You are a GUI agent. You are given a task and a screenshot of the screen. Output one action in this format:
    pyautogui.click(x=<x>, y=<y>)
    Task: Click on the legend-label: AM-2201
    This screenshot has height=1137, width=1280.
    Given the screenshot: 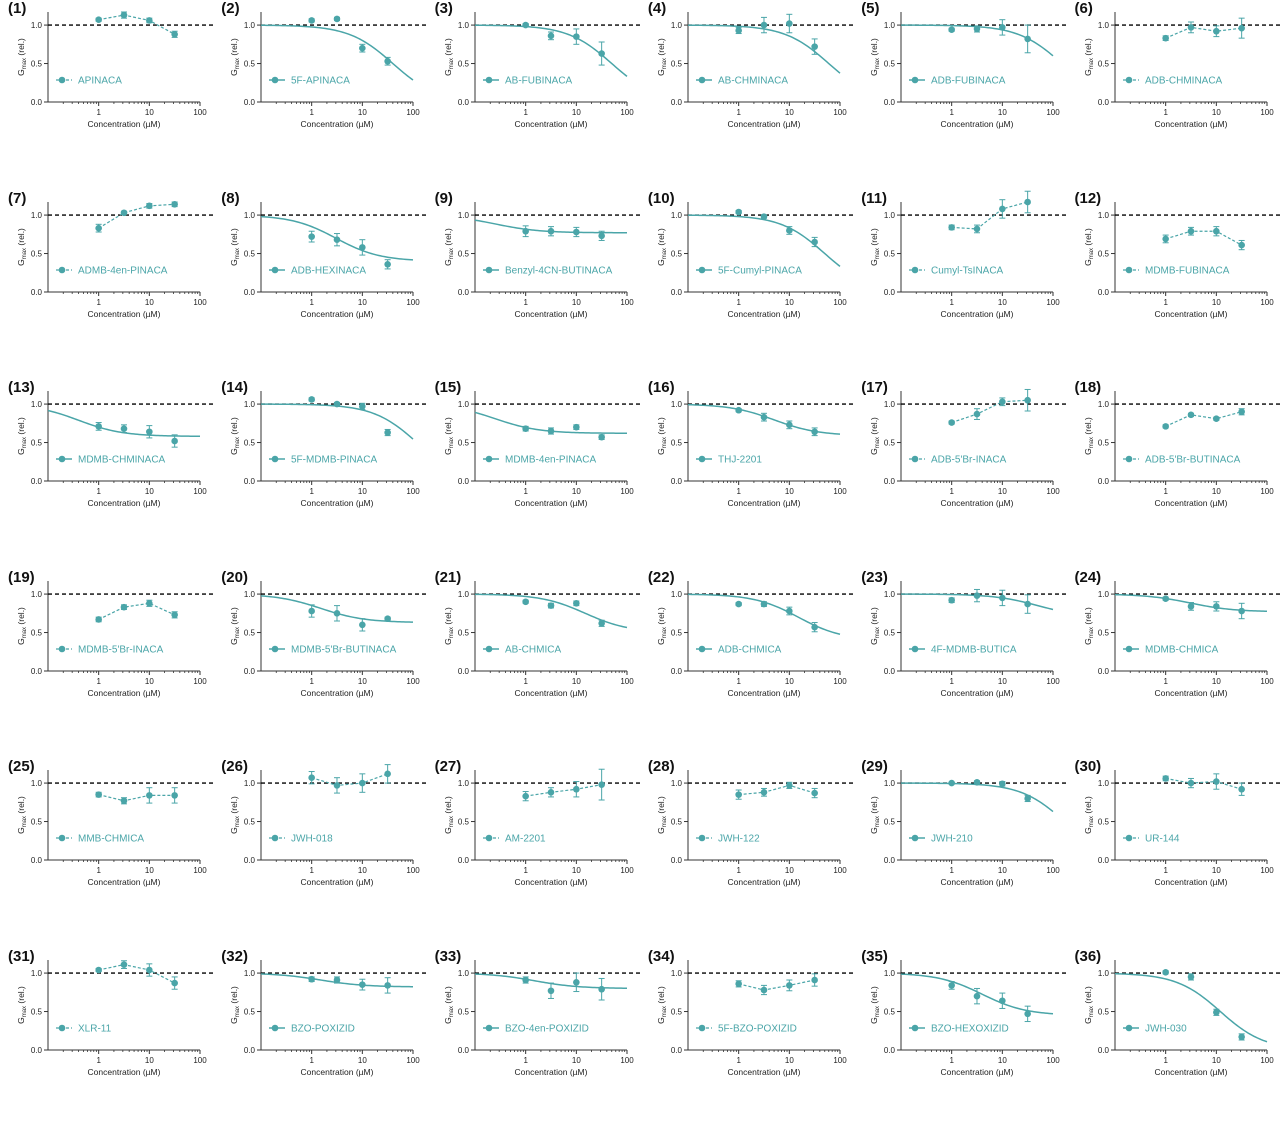 What is the action you would take?
    pyautogui.click(x=525, y=839)
    